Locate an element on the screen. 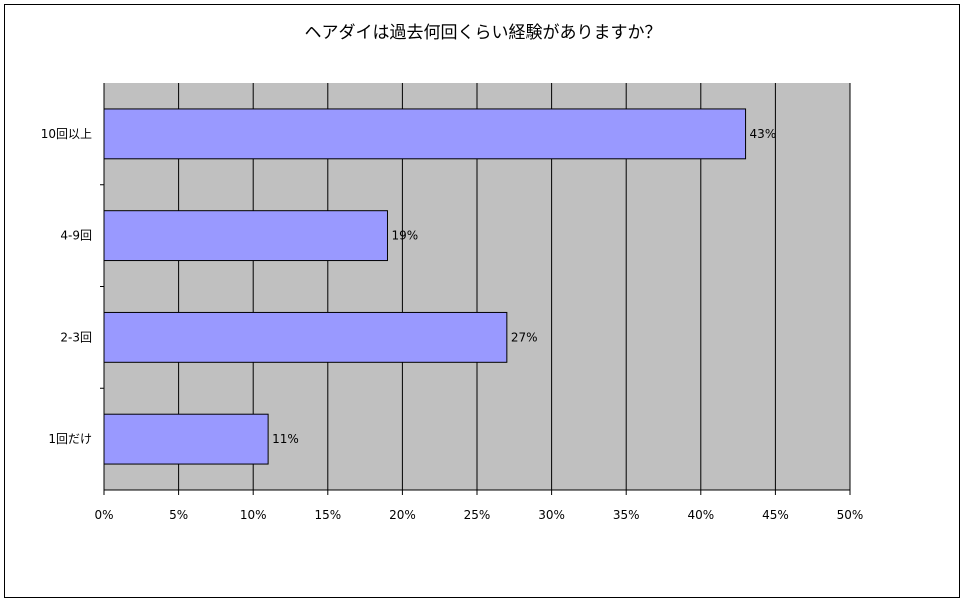 The height and width of the screenshot is (603, 966). x-tick-label: 30% is located at coordinates (551, 515).